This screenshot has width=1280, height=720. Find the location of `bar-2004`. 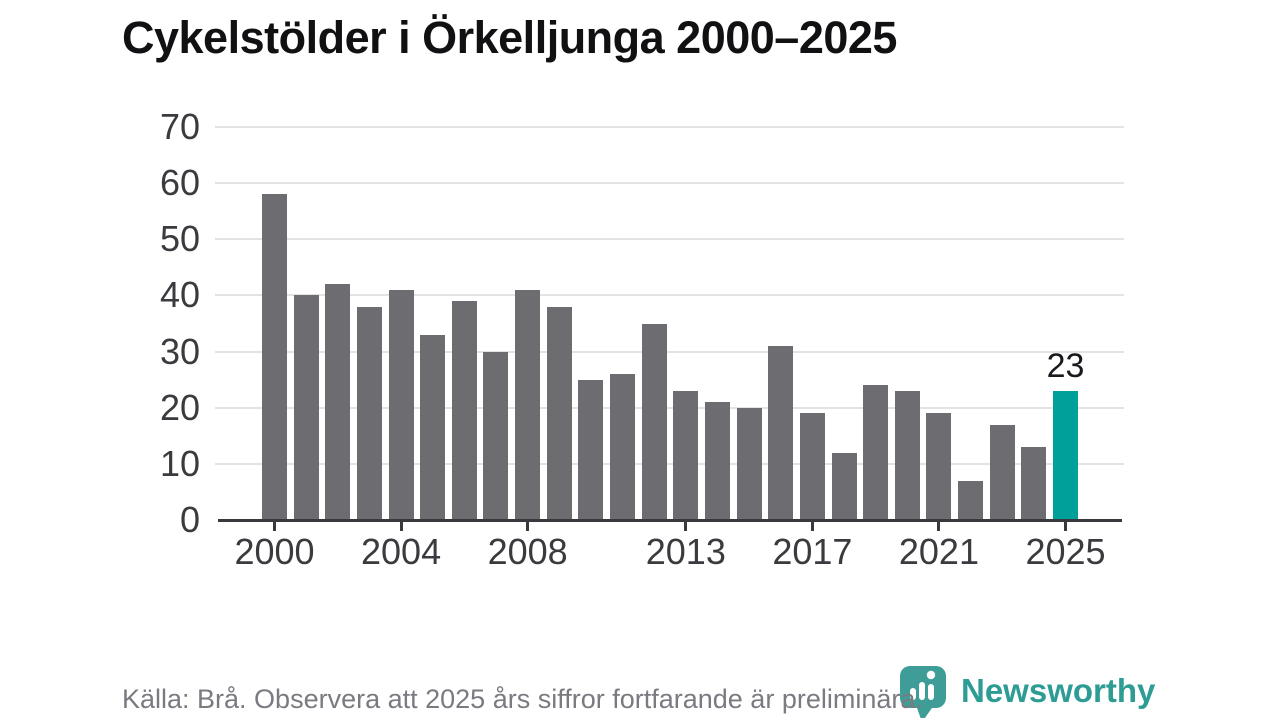

bar-2004 is located at coordinates (401, 404).